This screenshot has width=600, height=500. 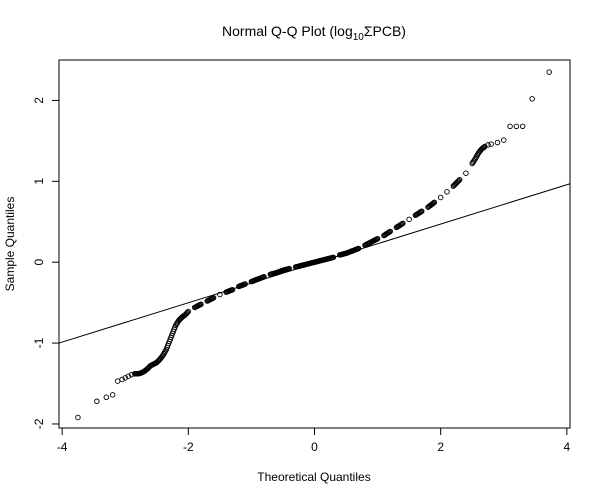 I want to click on y-tick-label: -2, so click(x=39, y=423).